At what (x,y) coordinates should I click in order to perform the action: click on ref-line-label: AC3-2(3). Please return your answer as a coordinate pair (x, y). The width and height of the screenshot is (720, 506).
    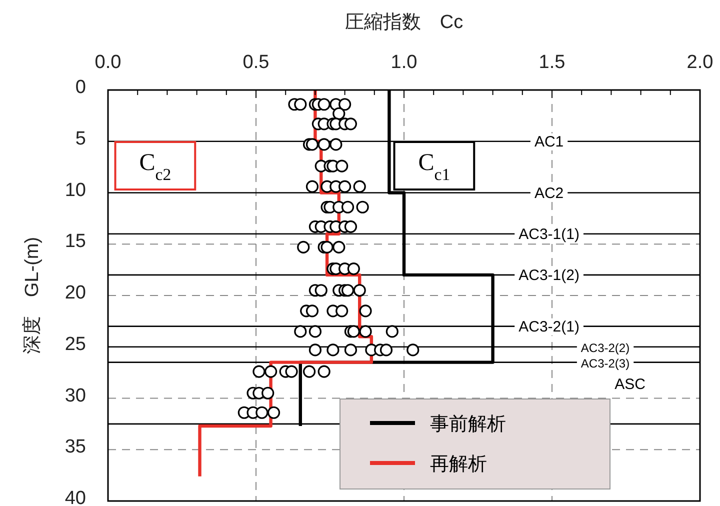
    Looking at the image, I should click on (605, 363).